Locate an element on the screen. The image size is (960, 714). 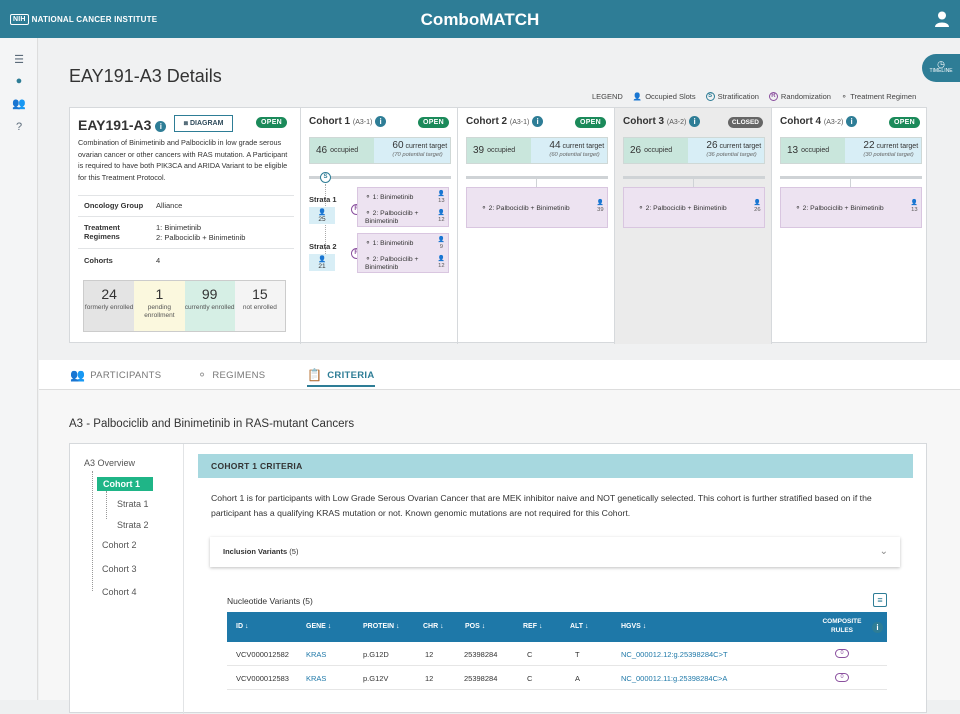
diagram-button: ⧈ DIAGRAM is located at coordinates (203, 123).